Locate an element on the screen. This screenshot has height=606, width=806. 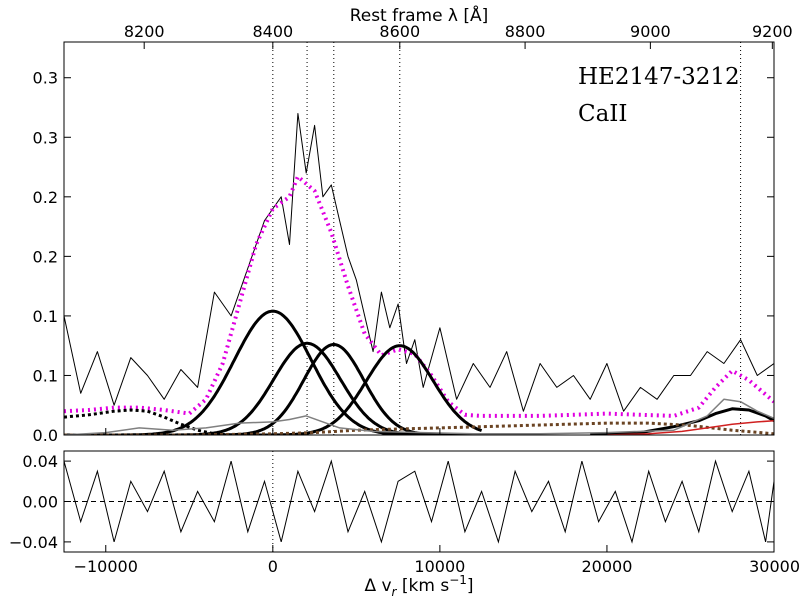
red-component-line is located at coordinates (690, 427).